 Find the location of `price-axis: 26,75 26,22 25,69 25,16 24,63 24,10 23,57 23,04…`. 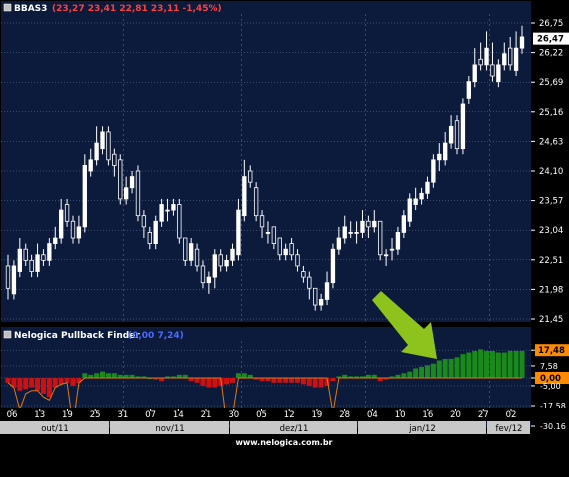

price-axis: 26,75 26,22 25,69 25,16 24,63 24,10 23,57 23,04… is located at coordinates (550, 172).